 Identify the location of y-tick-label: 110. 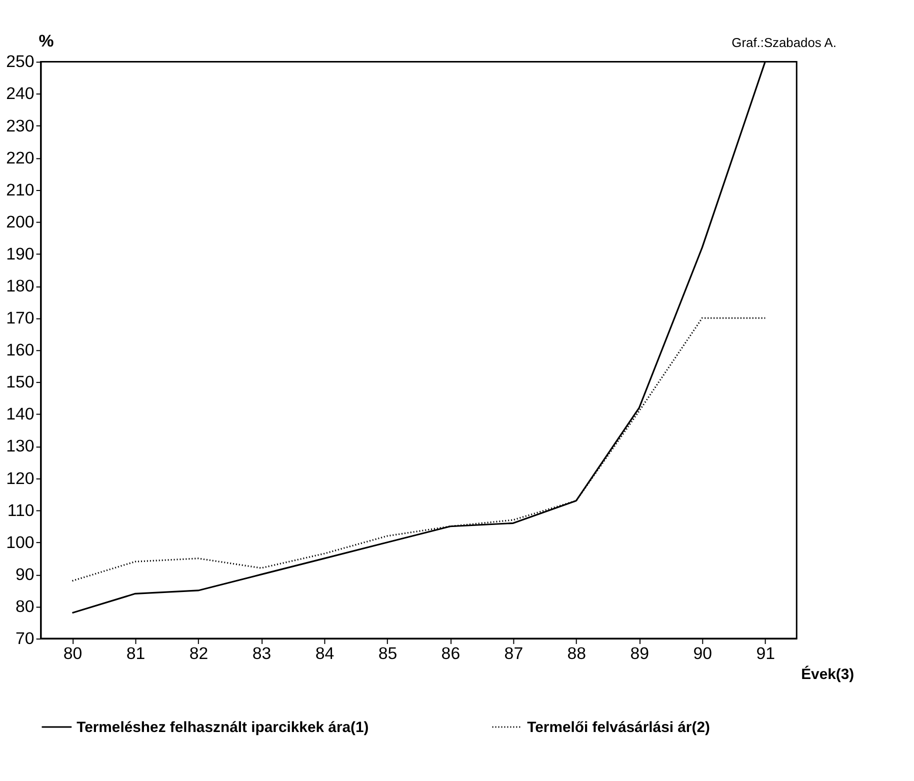
(20, 510).